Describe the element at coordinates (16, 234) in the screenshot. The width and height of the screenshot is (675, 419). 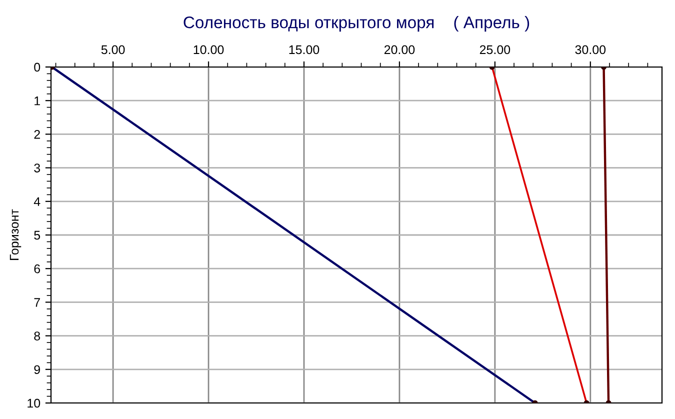
I see `y-axis-title: Горизонт` at that location.